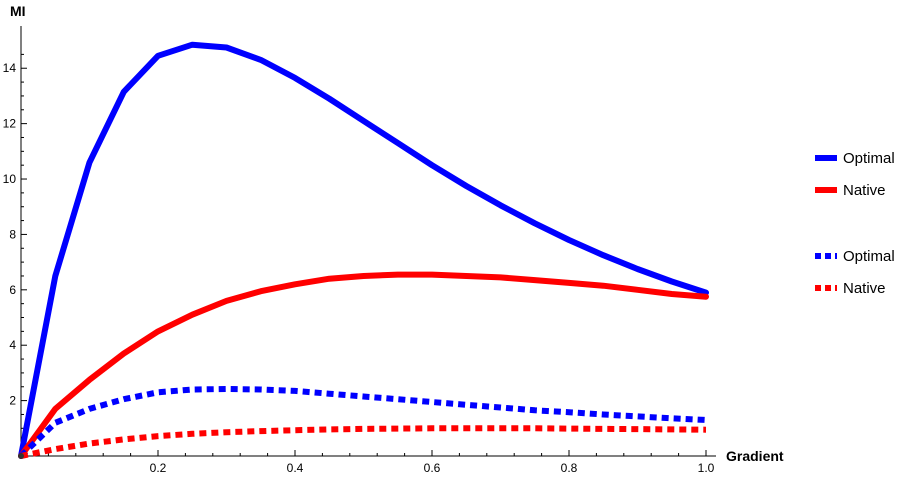 This screenshot has width=910, height=479. Describe the element at coordinates (18, 11) in the screenshot. I see `y-axis-label: MI` at that location.